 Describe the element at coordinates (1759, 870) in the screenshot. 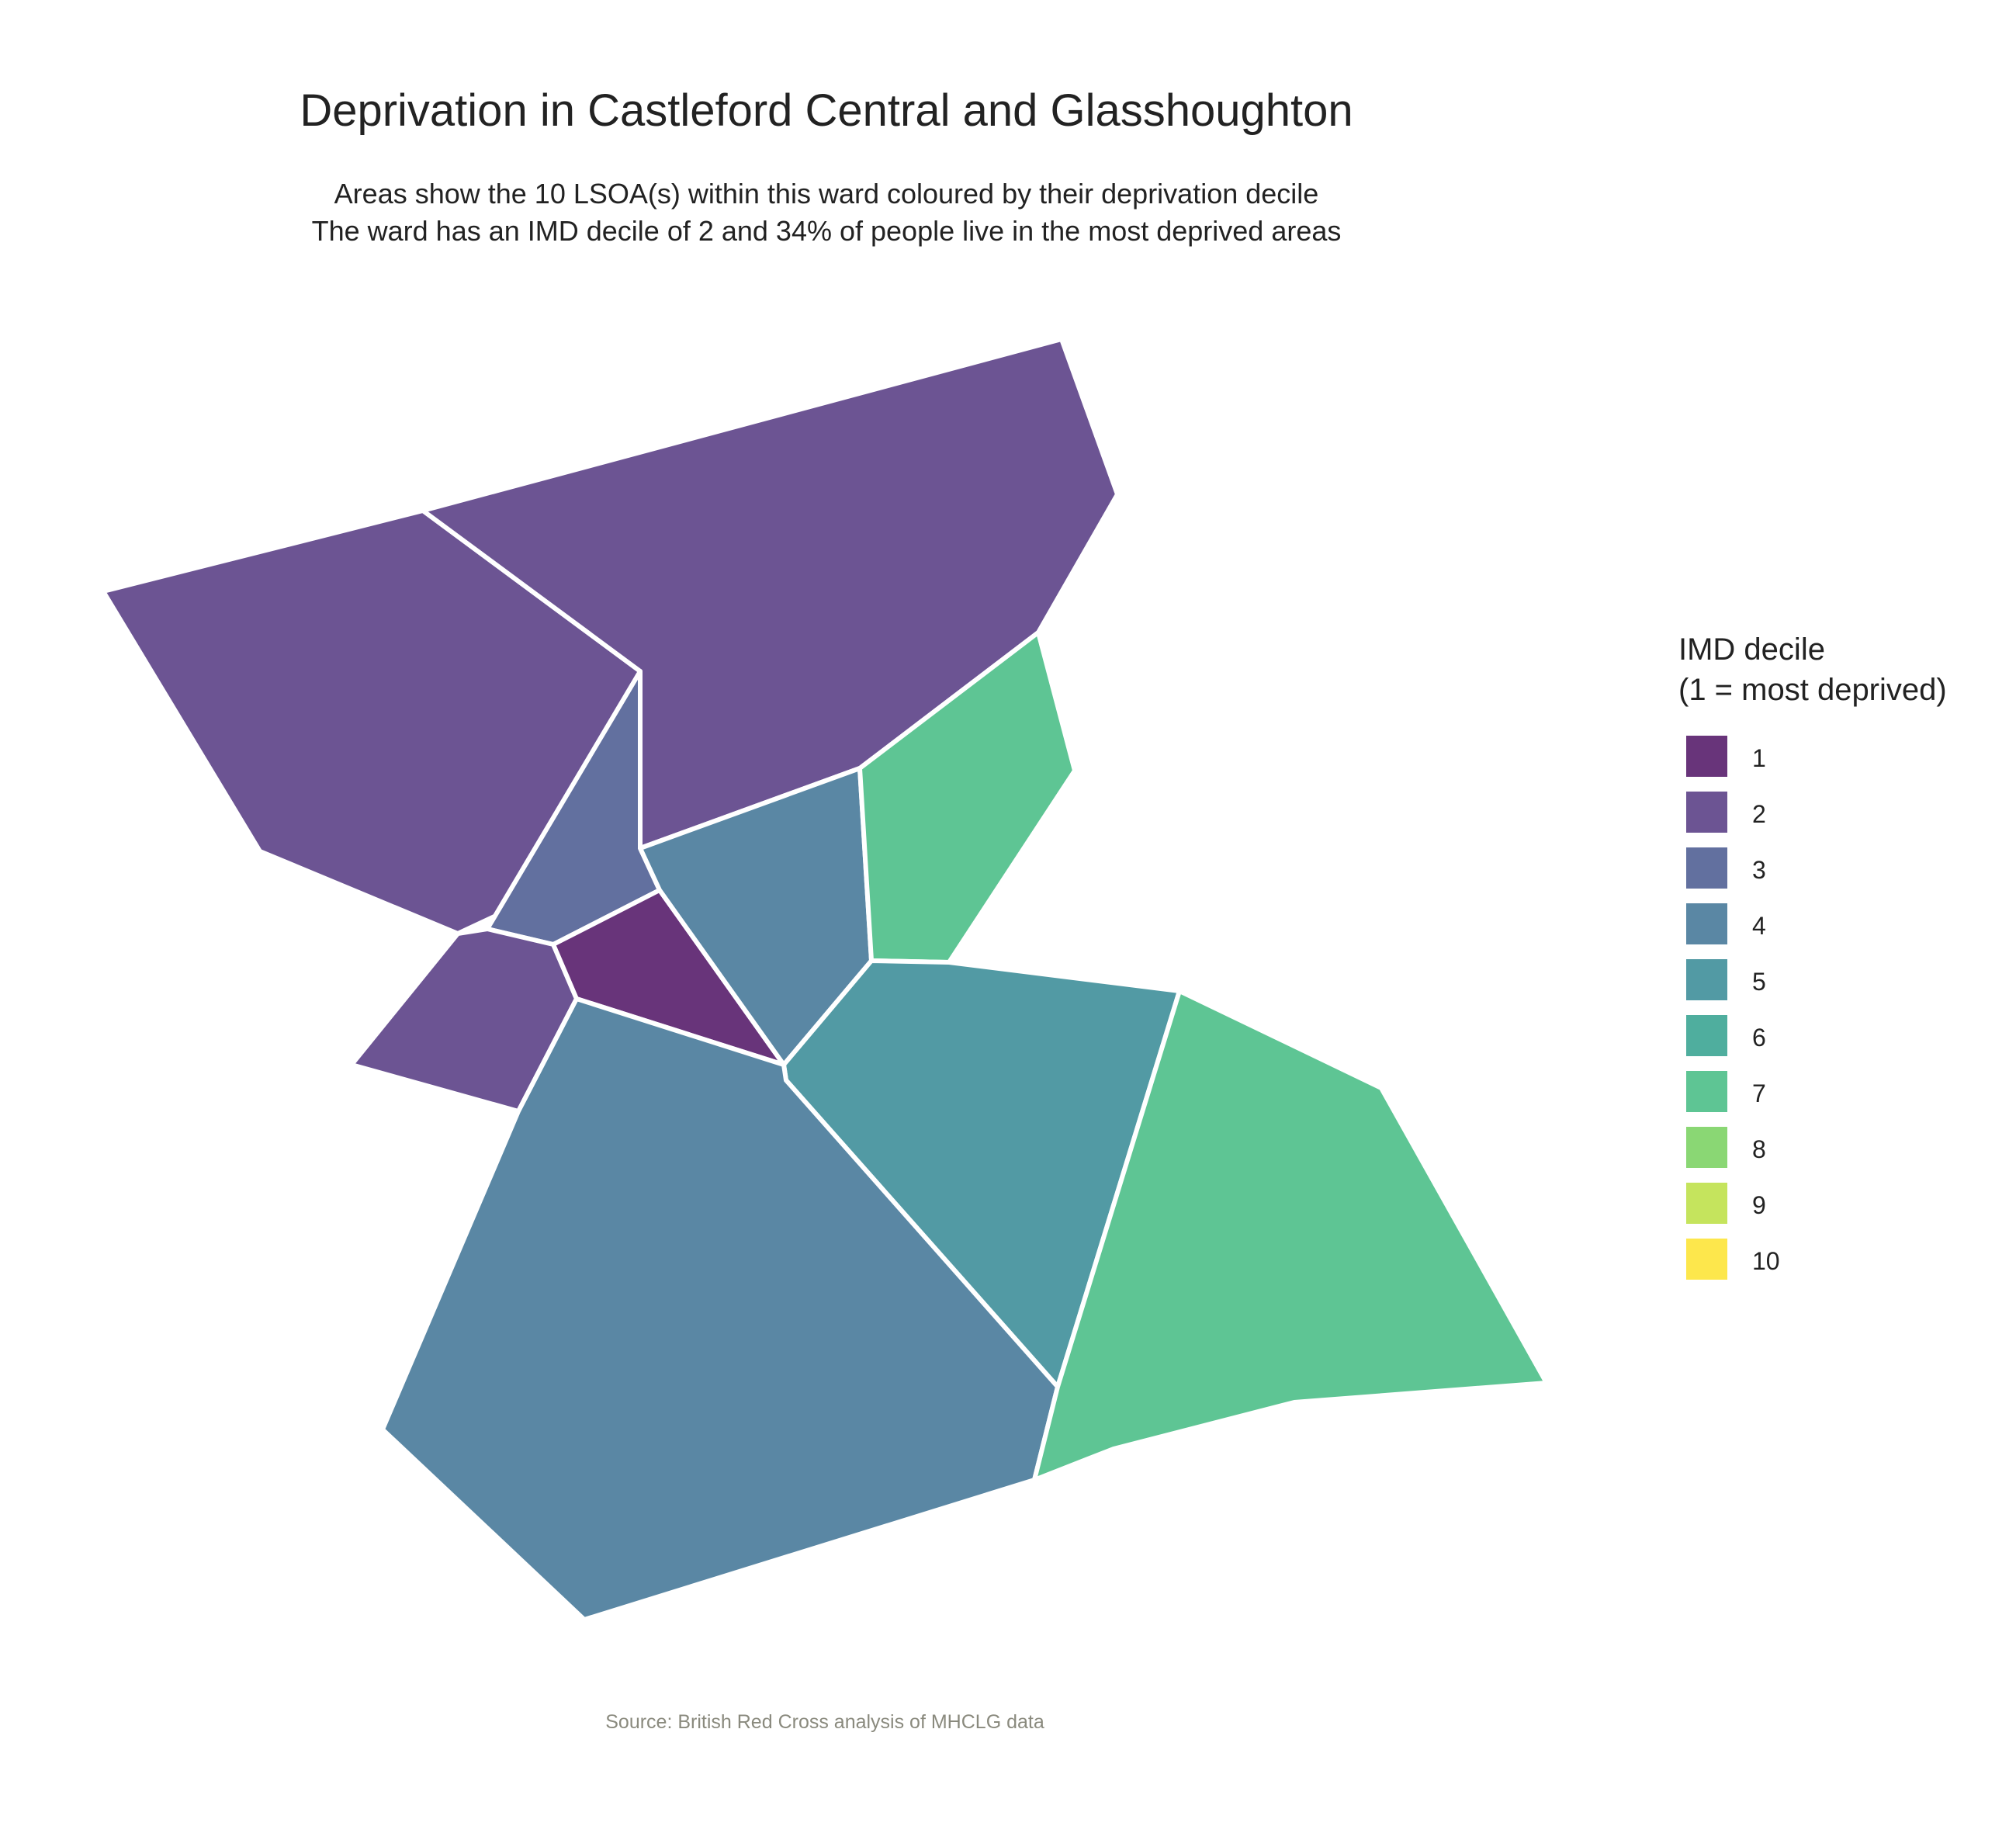

I see `legend-label-3: 3` at that location.